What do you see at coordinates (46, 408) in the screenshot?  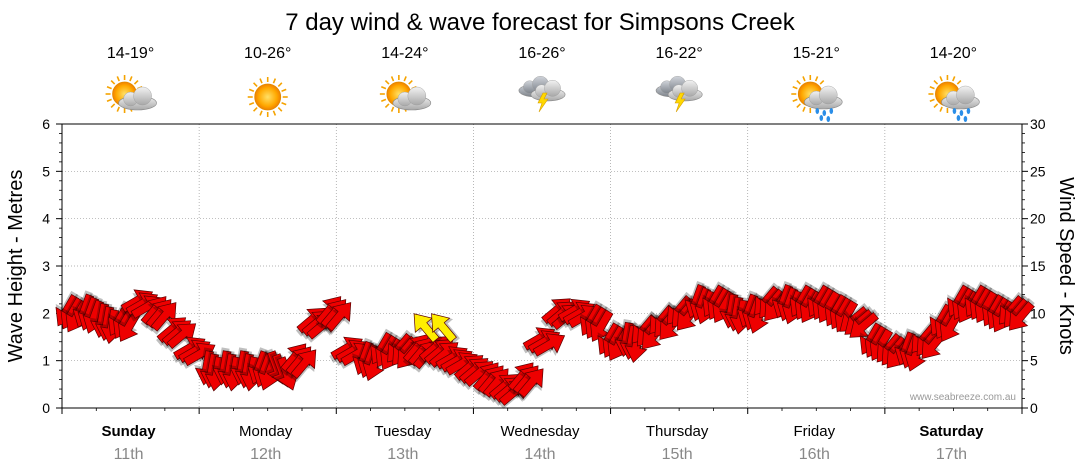 I see `left-tick-label: 0` at bounding box center [46, 408].